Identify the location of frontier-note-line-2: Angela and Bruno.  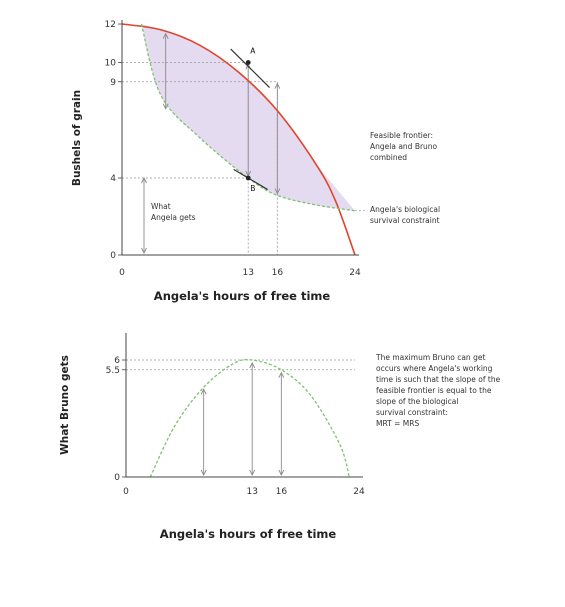
(404, 146).